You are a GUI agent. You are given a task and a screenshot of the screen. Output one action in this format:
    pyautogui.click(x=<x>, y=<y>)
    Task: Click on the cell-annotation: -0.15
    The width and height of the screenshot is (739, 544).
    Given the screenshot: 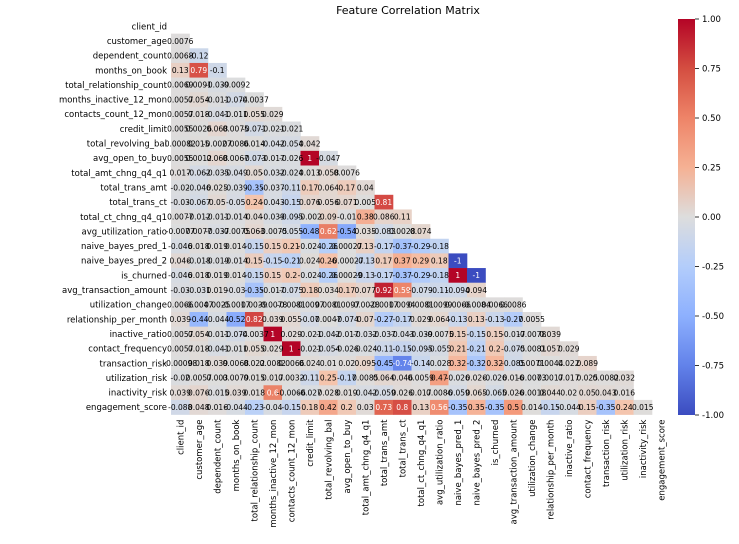 What is the action you would take?
    pyautogui.click(x=477, y=334)
    